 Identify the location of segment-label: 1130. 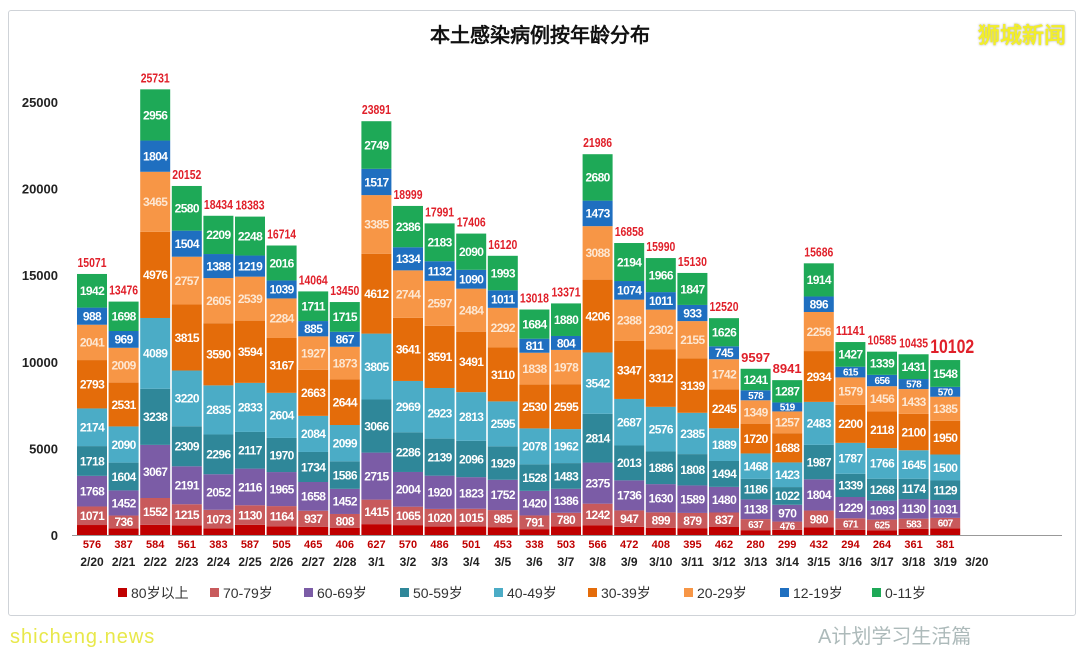
(914, 509).